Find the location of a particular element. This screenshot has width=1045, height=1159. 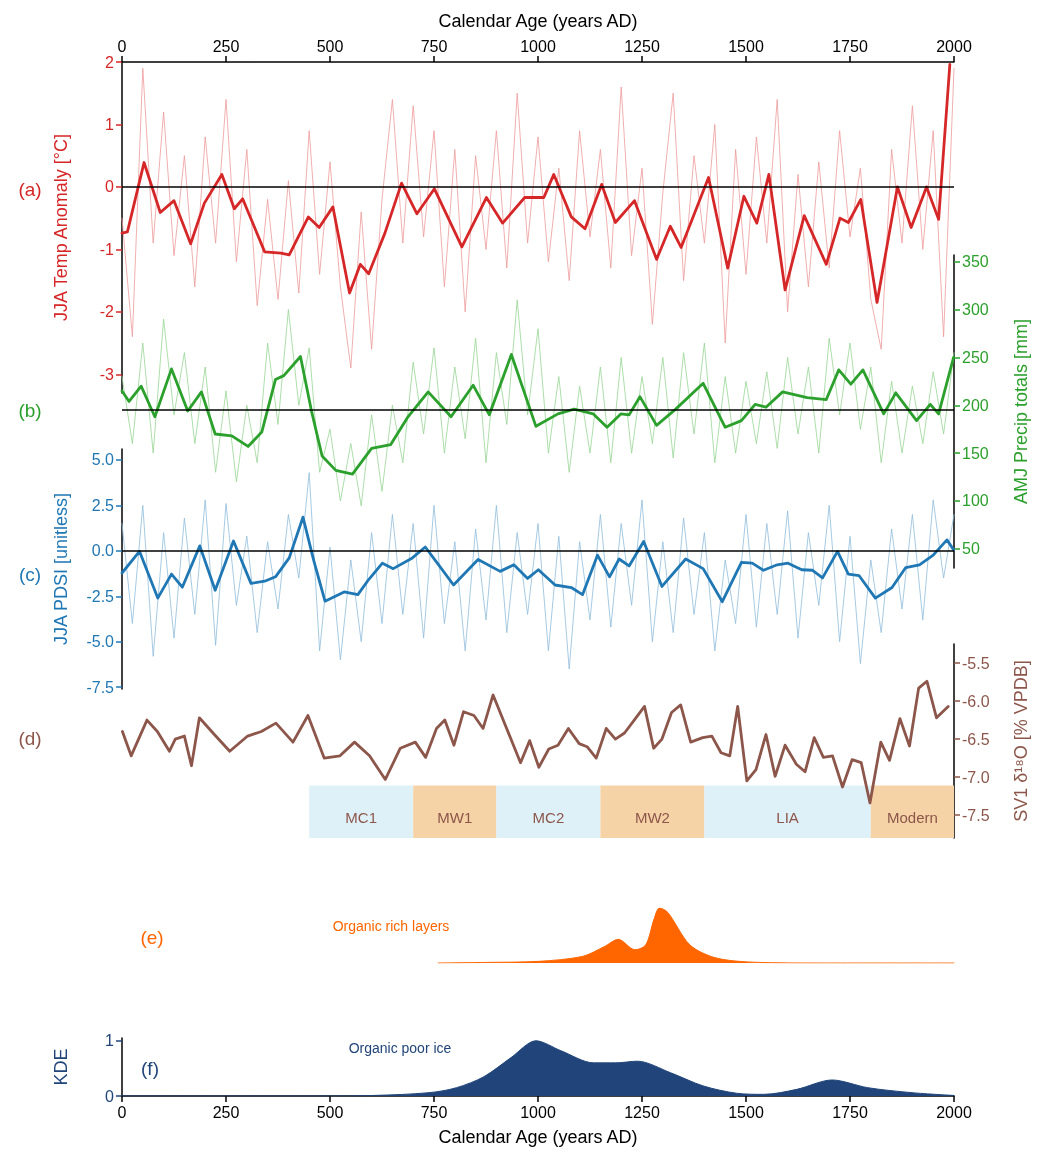

y-axis-title: JJA Temp Anomaly [°C] is located at coordinates (61, 227).